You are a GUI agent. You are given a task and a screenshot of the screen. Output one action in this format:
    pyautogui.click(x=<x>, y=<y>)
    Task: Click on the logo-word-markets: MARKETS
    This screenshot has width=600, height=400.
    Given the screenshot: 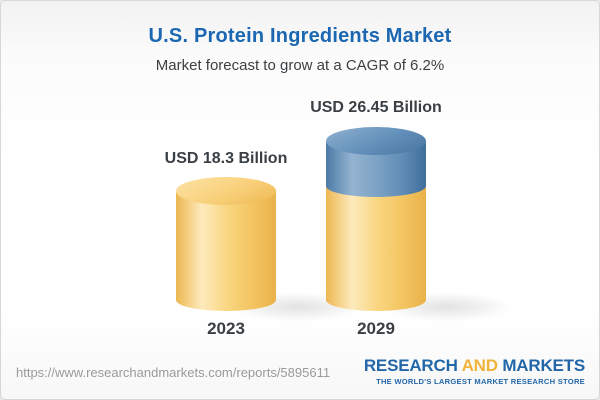 What is the action you would take?
    pyautogui.click(x=543, y=365)
    